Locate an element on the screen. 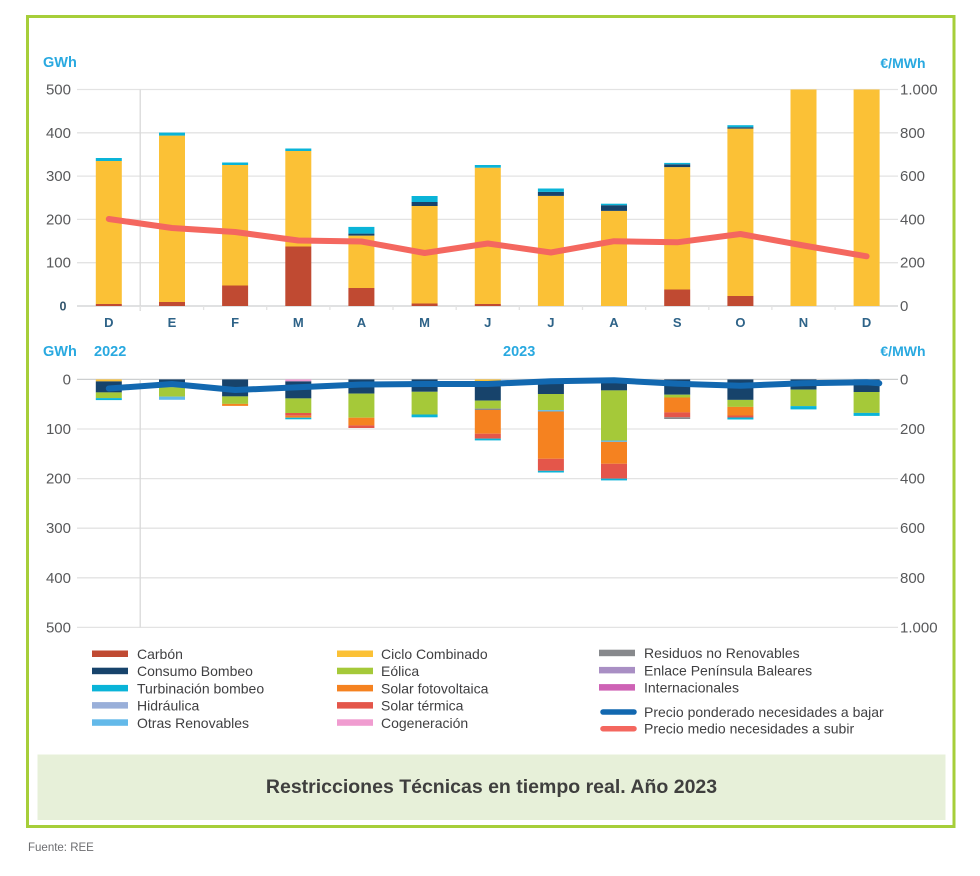  svg-text: Cogeneración is located at coordinates (424, 723).